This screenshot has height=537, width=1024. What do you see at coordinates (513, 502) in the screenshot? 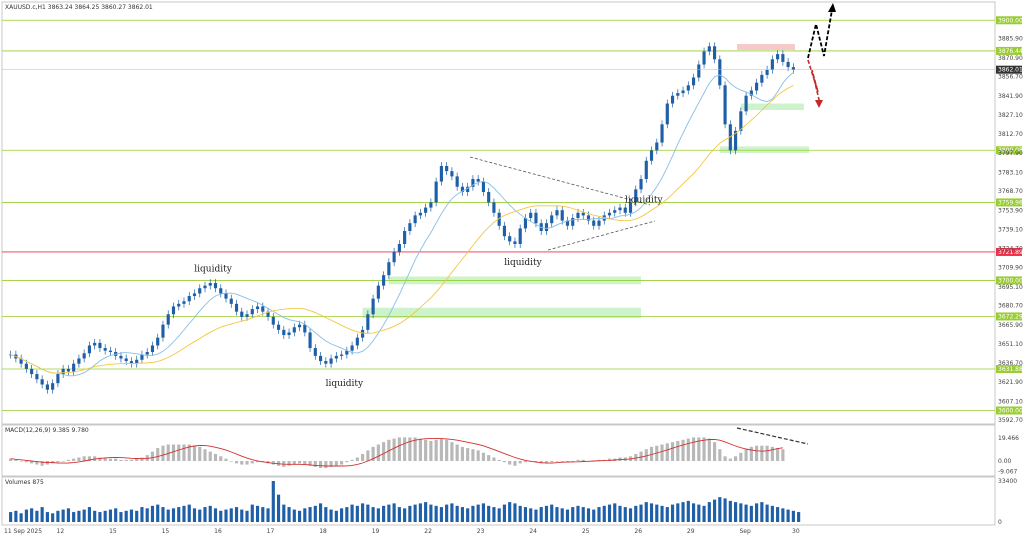
I see `volume-layer: 33400 0` at bounding box center [513, 502].